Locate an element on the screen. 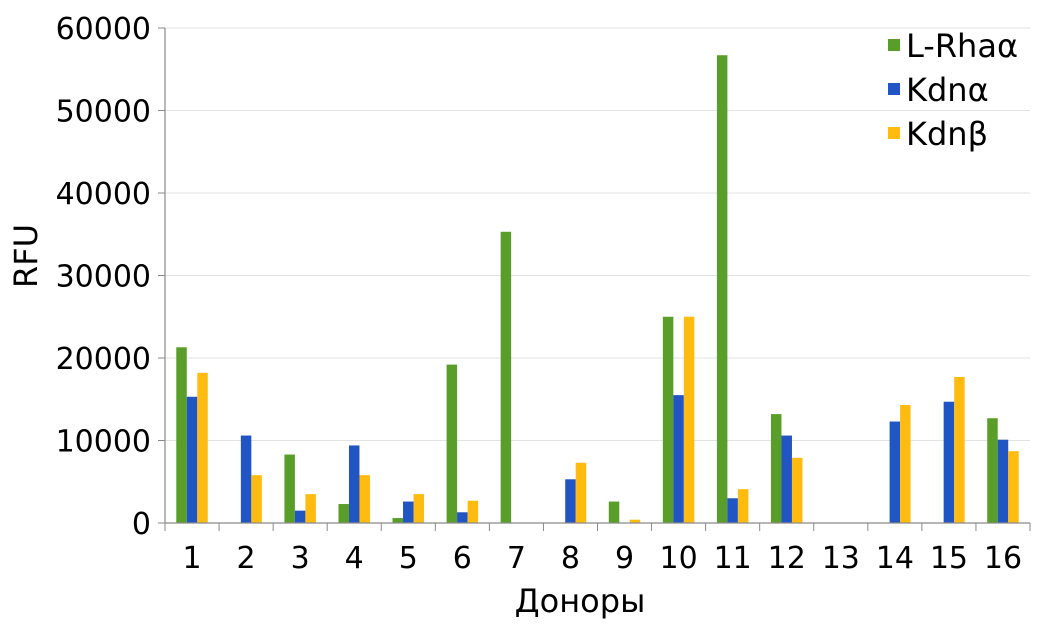 This screenshot has height=629, width=1040. x-tick-label: 11 is located at coordinates (733, 558).